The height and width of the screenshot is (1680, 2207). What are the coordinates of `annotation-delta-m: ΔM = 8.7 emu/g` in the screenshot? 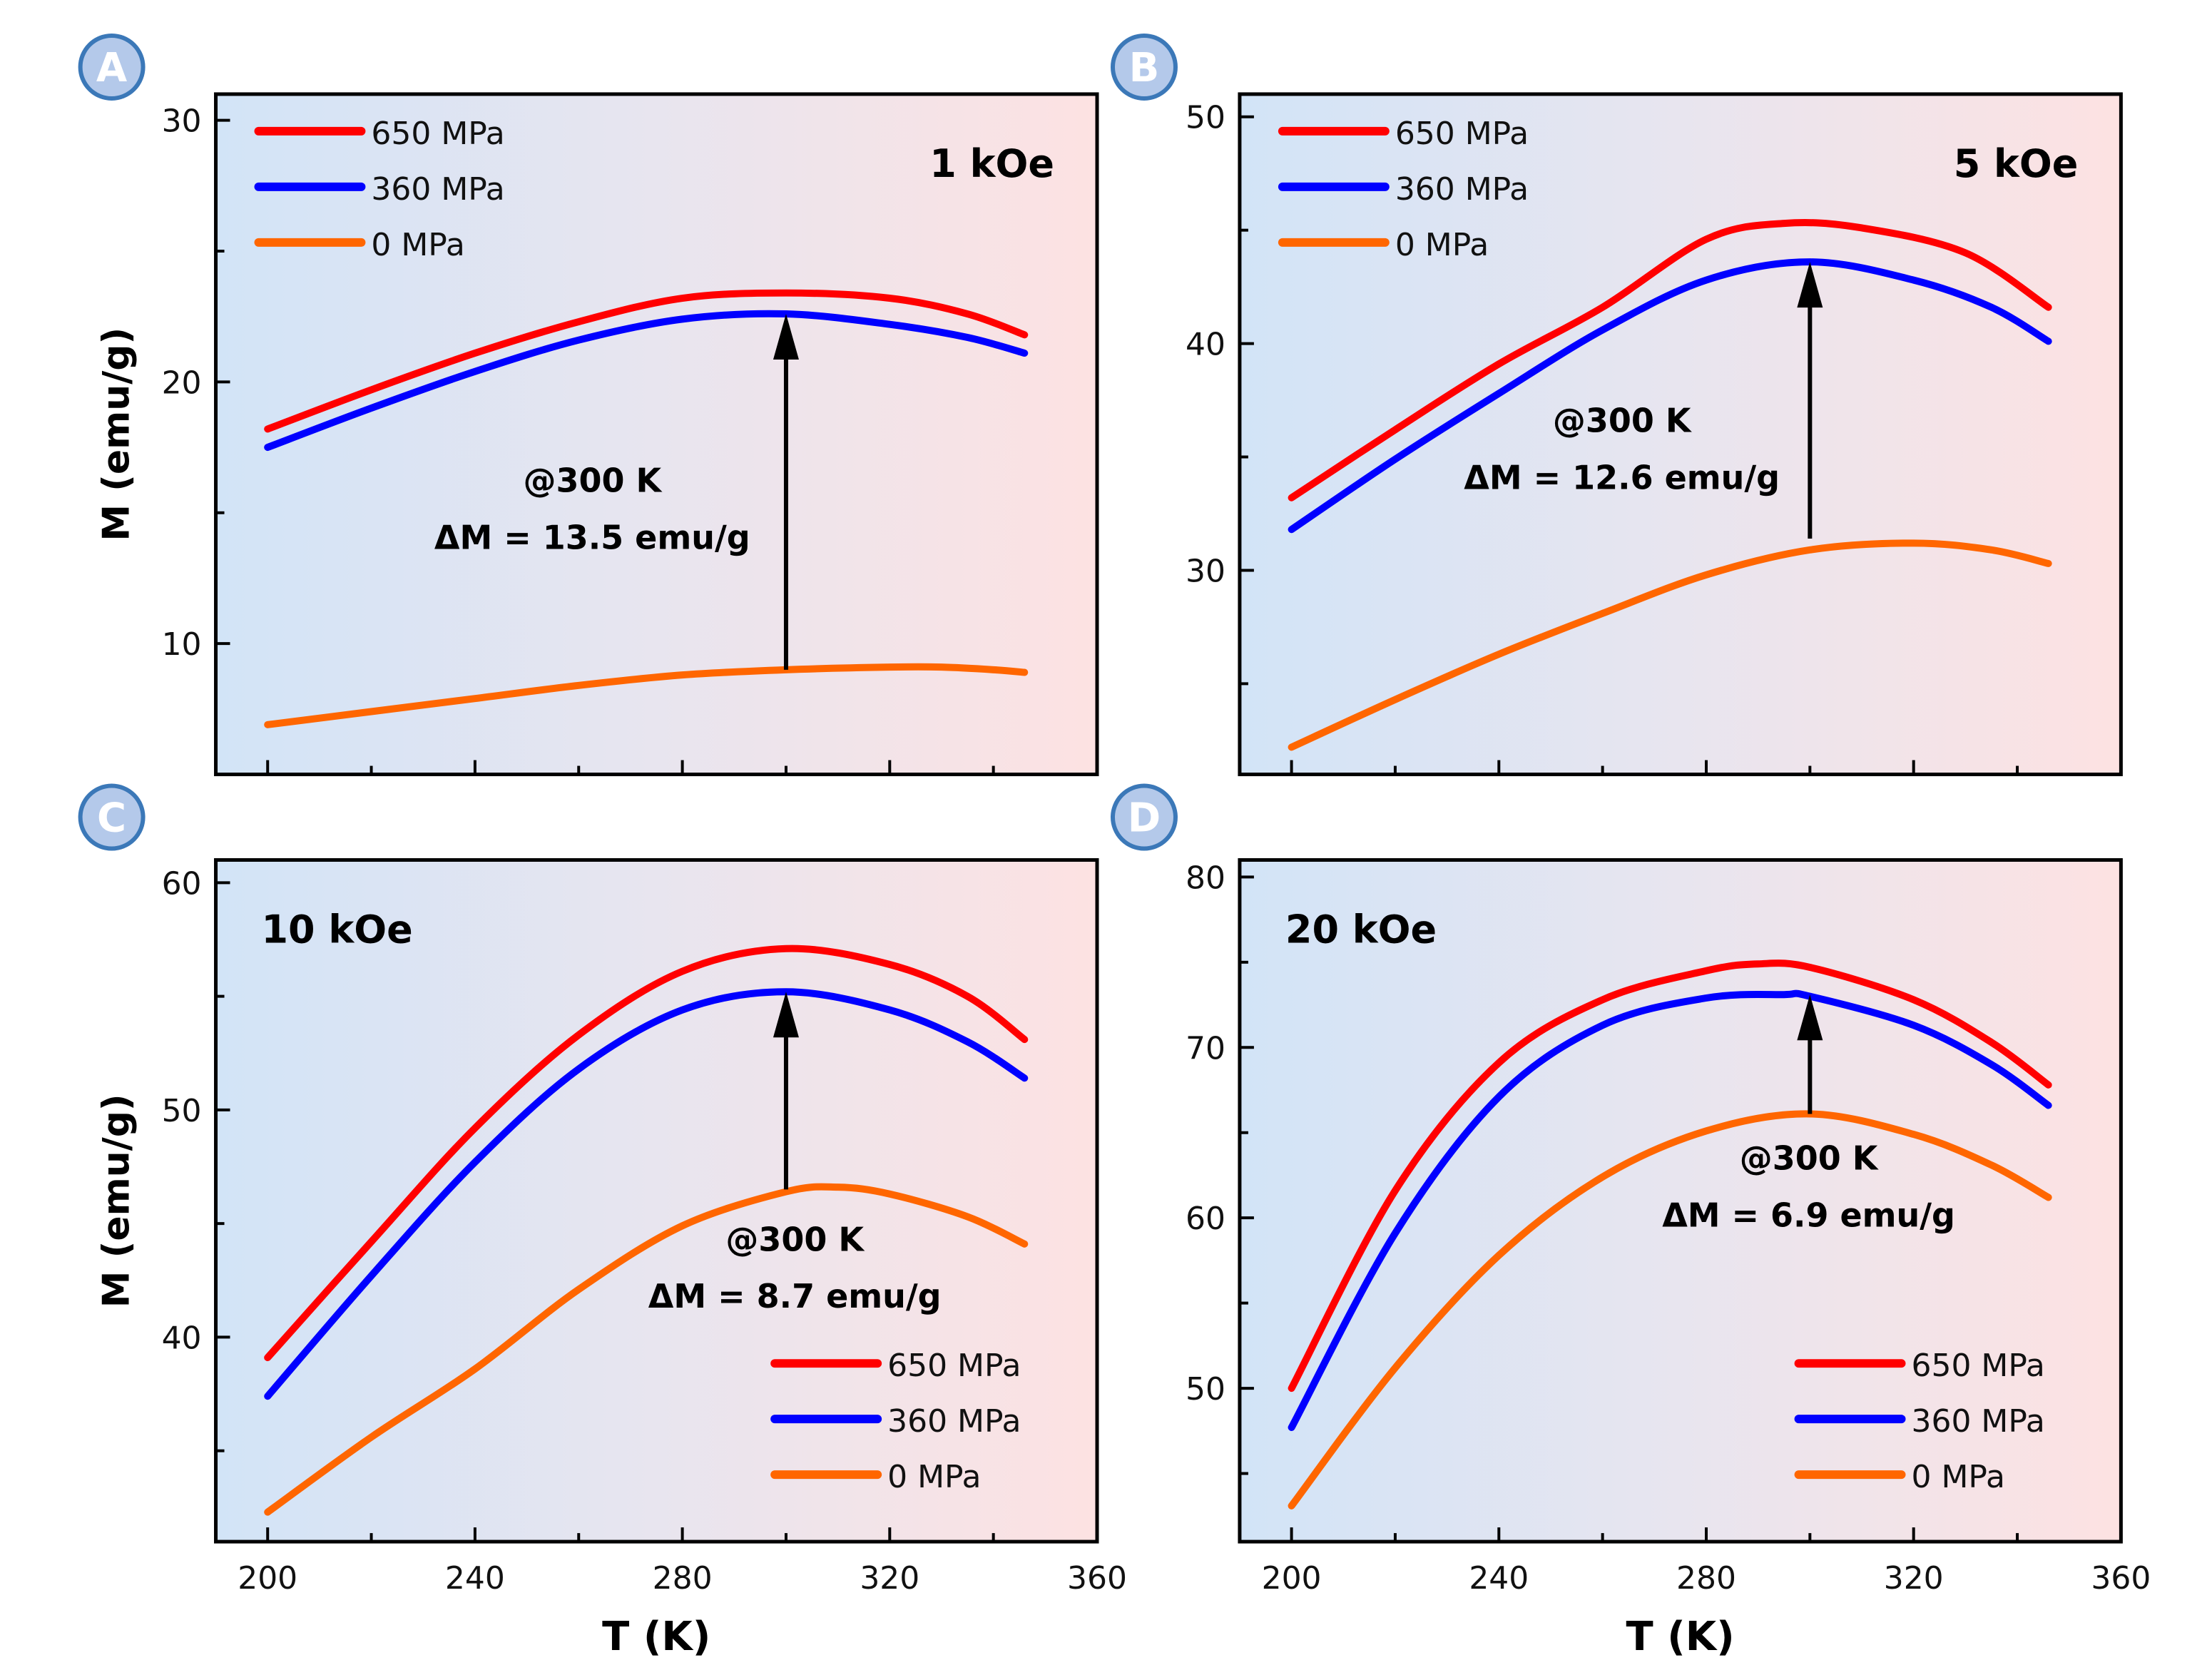 It's located at (795, 1296).